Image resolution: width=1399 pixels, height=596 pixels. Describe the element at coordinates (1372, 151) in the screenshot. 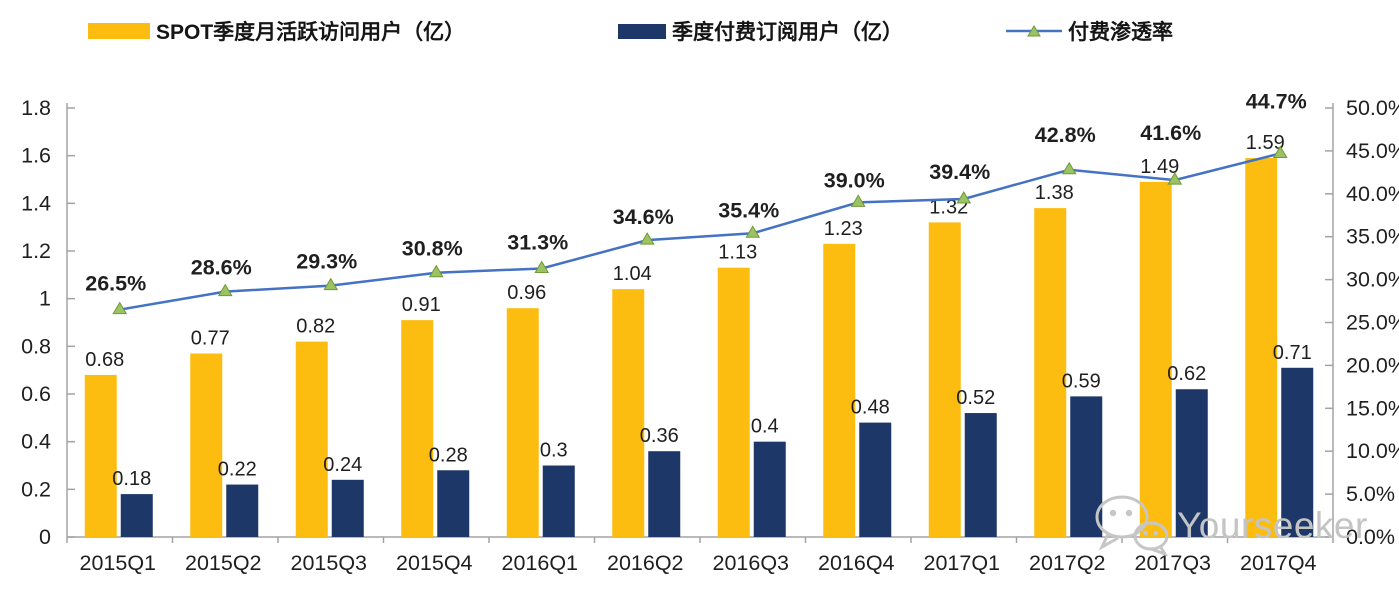

I see `right-axis-tick-label: 45.0%` at that location.